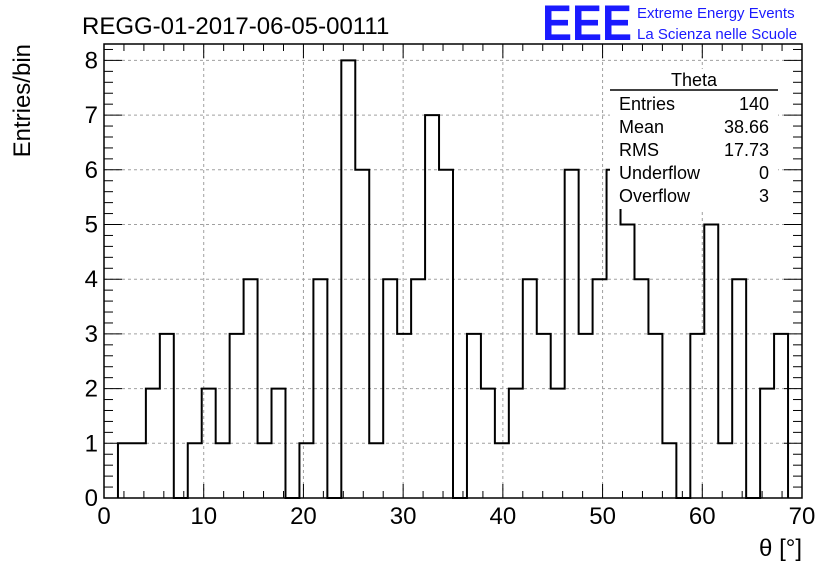 This screenshot has height=572, width=836. What do you see at coordinates (764, 196) in the screenshot?
I see `stats-value: 3` at bounding box center [764, 196].